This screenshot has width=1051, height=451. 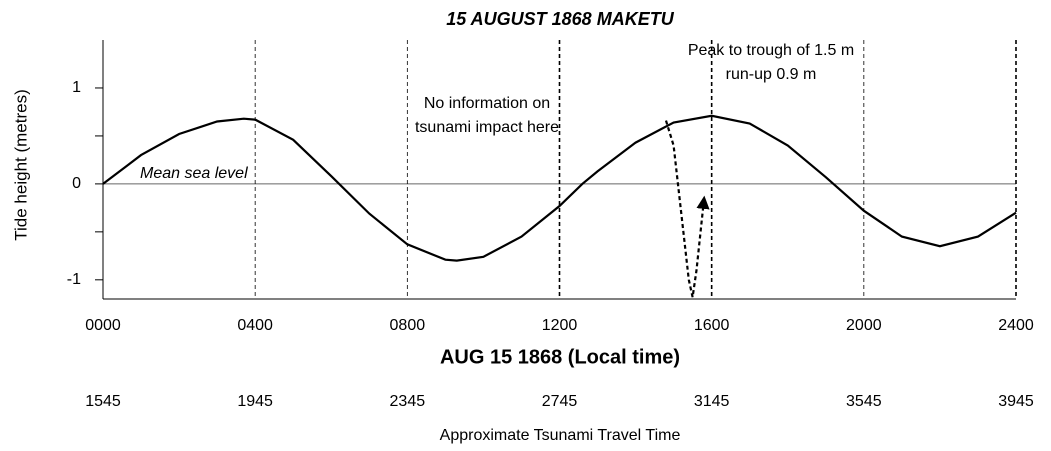 I want to click on x2-tick-label: 2345, so click(x=408, y=401).